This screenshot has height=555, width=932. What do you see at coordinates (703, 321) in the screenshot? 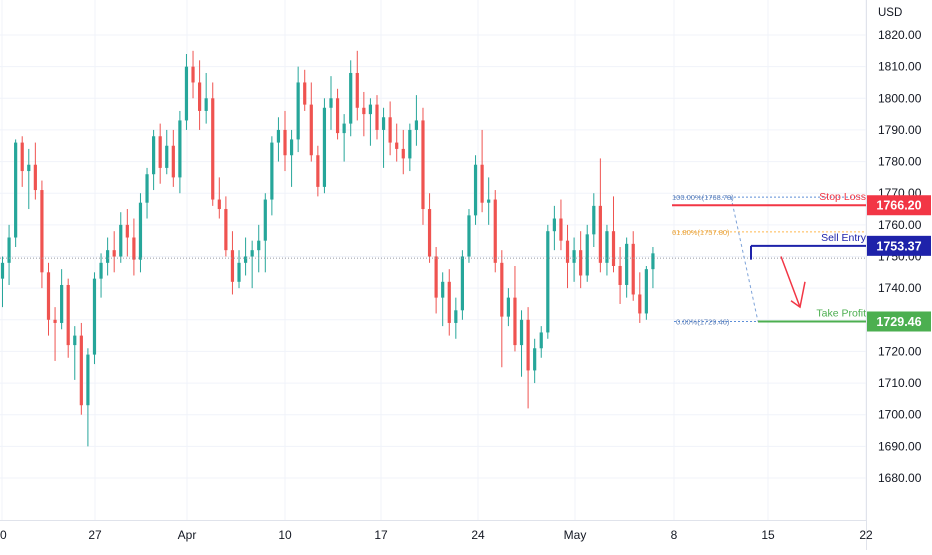
I see `fib-level-label: 0.00%(1729.46)` at bounding box center [703, 321].